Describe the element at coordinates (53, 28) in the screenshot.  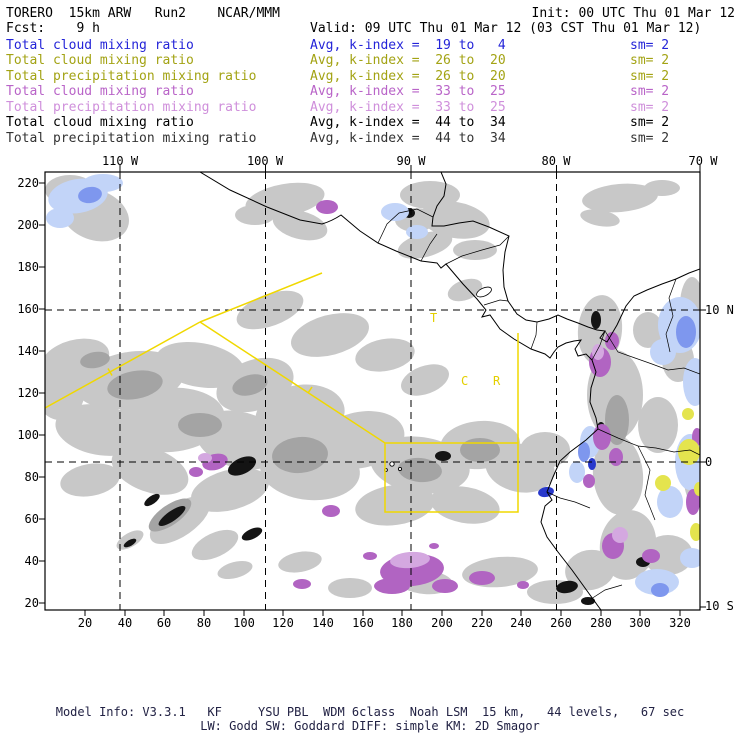
I see `forecast-hour: Fcst: 9 h` at that location.